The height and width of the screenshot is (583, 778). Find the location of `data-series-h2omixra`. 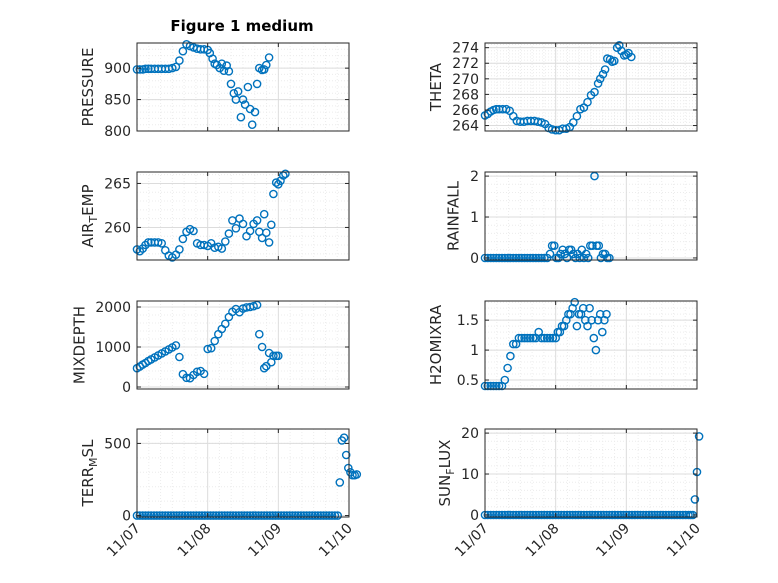

data-series-h2omixra is located at coordinates (545, 344).